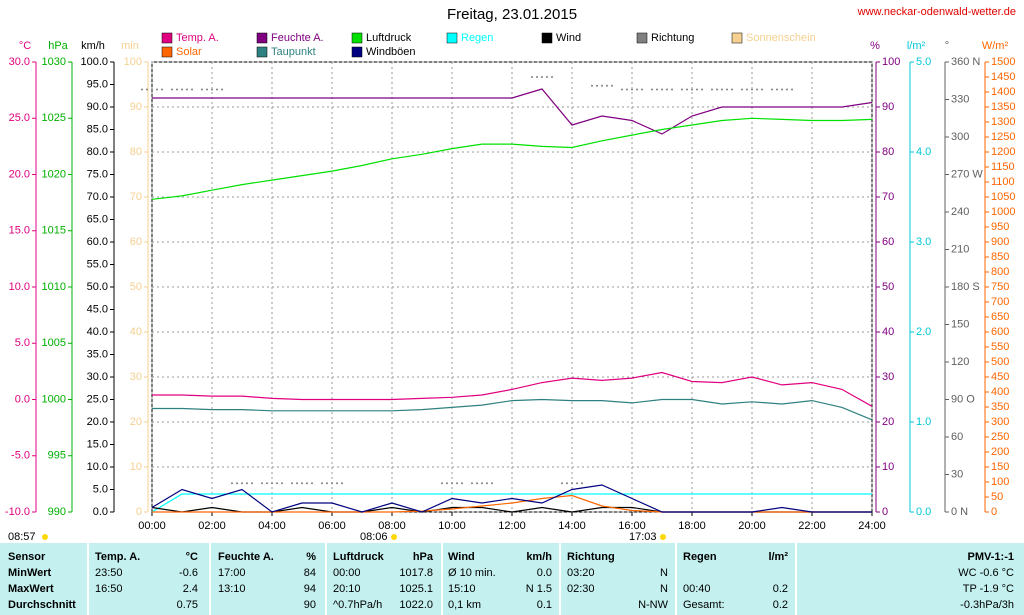 The image size is (1024, 615). I want to click on x-tick-label: 16:00, so click(632, 526).